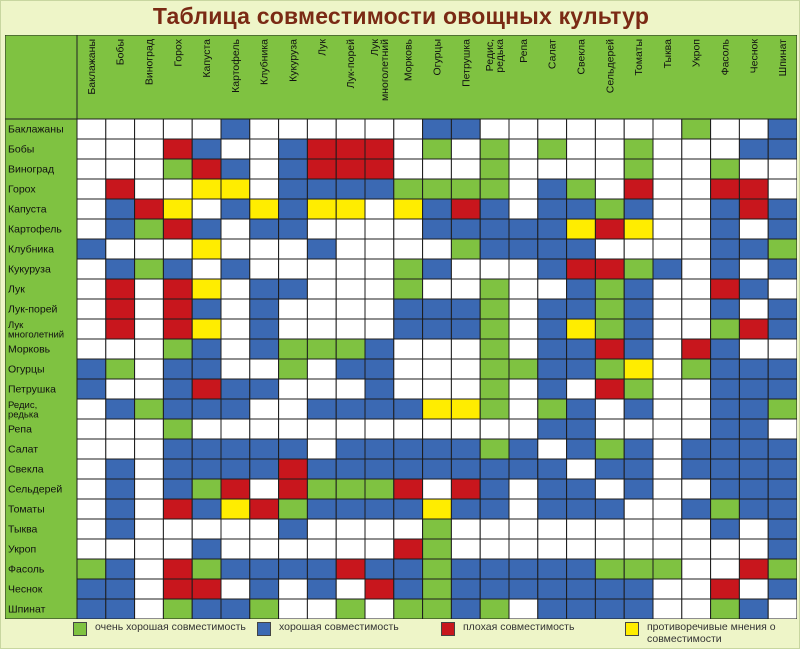  Describe the element at coordinates (27, 610) in the screenshot. I see `row-header-label: Шпинат` at that location.